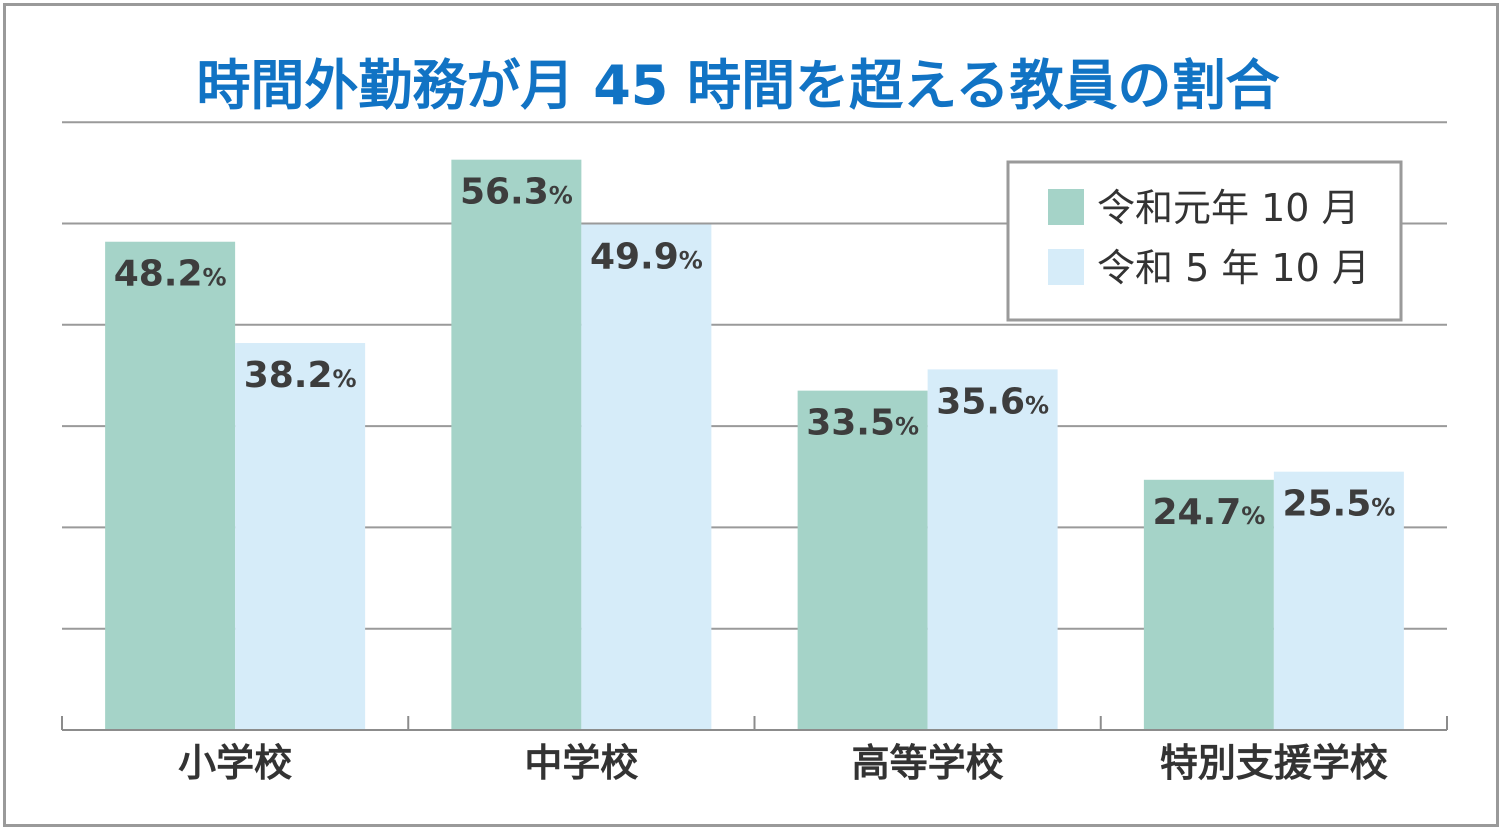 This screenshot has height=830, width=1500. I want to click on legend-label: 令和 5 年 10 月, so click(1233, 268).